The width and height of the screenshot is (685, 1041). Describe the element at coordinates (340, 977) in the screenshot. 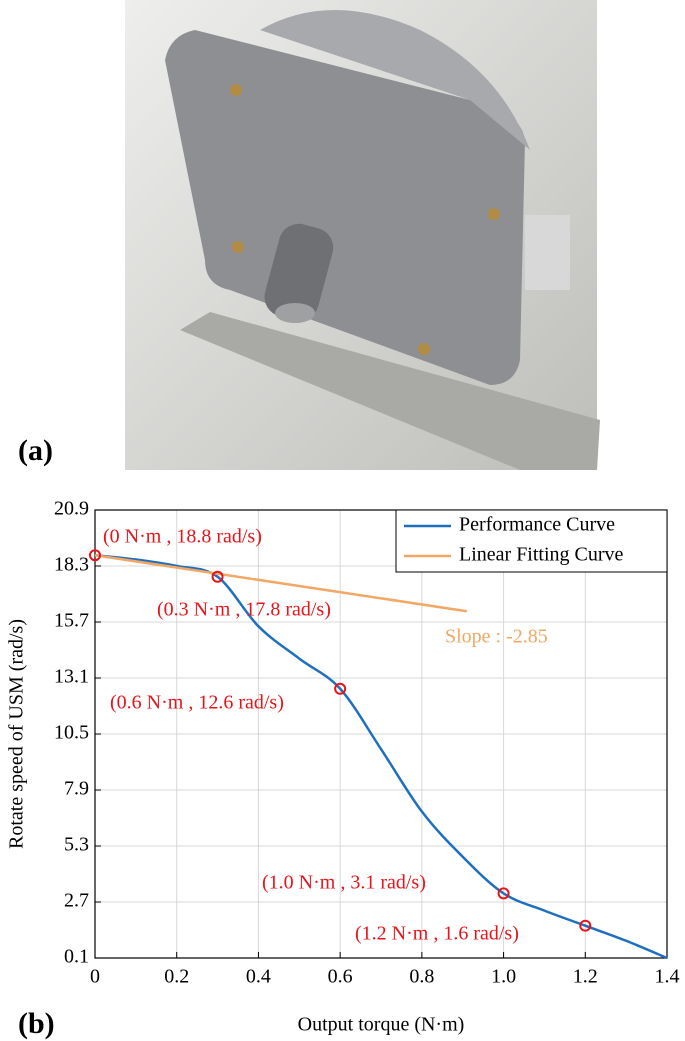

I see `x-tick-label: 0.6` at that location.